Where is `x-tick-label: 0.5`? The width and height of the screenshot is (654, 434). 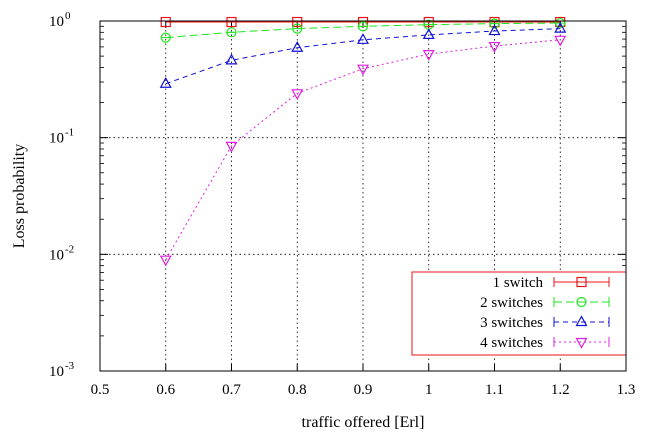 x-tick-label: 0.5 is located at coordinates (100, 390).